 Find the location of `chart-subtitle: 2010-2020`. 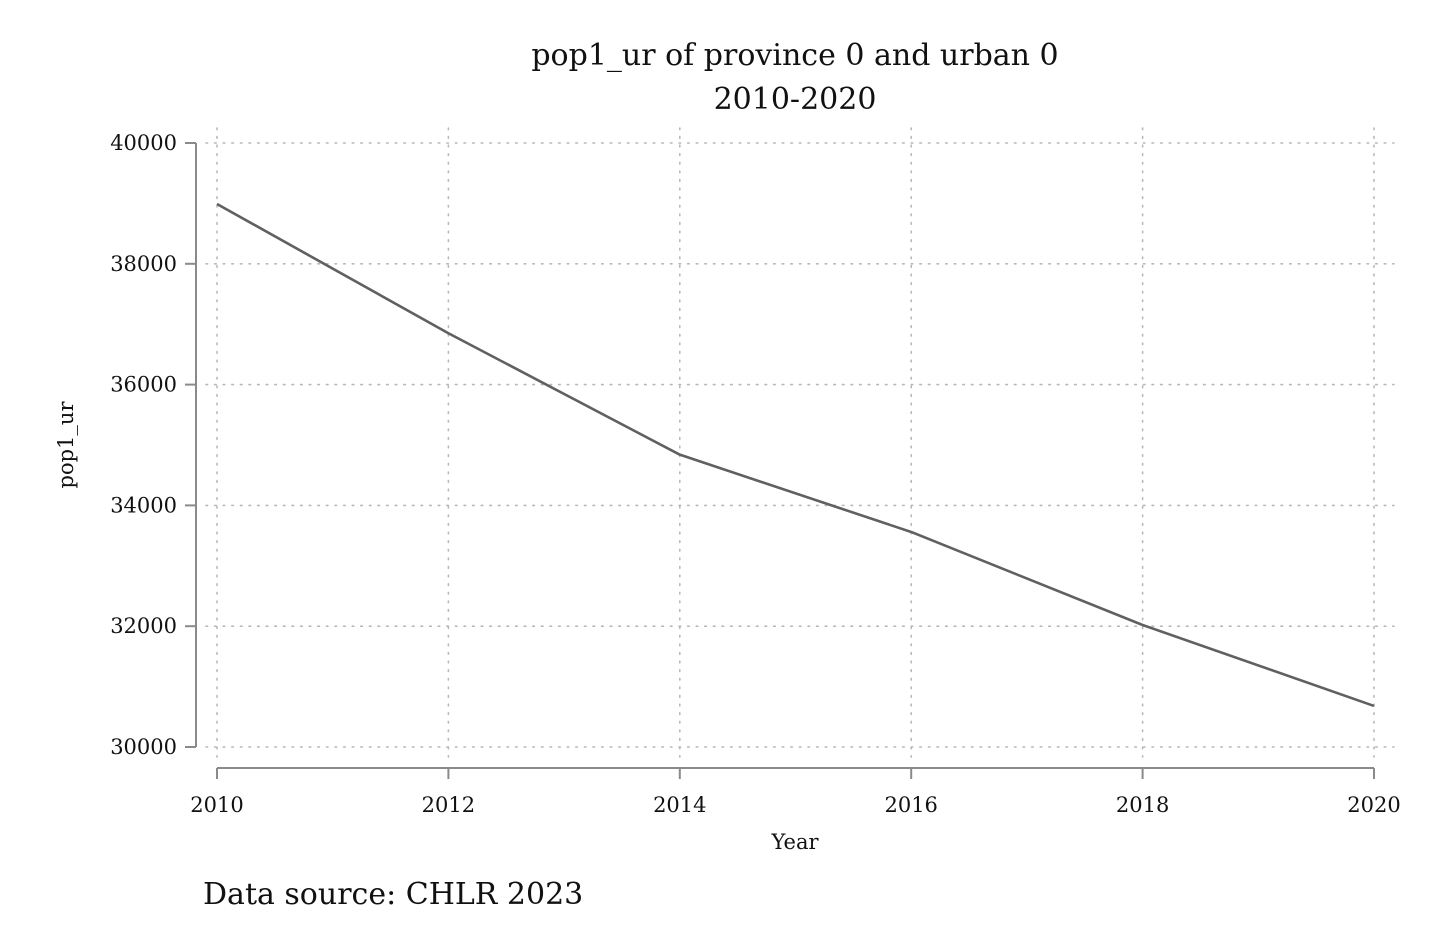

chart-subtitle: 2010-2020 is located at coordinates (795, 99).